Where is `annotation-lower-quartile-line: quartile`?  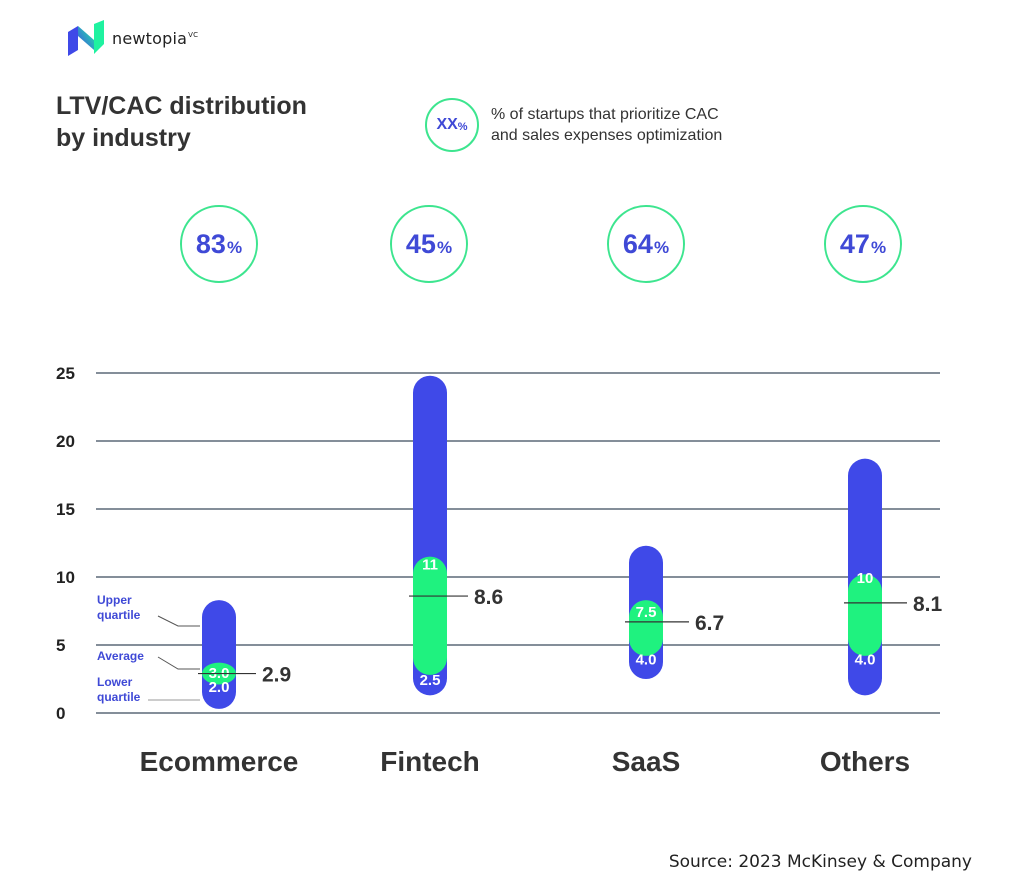 annotation-lower-quartile-line: quartile is located at coordinates (119, 697).